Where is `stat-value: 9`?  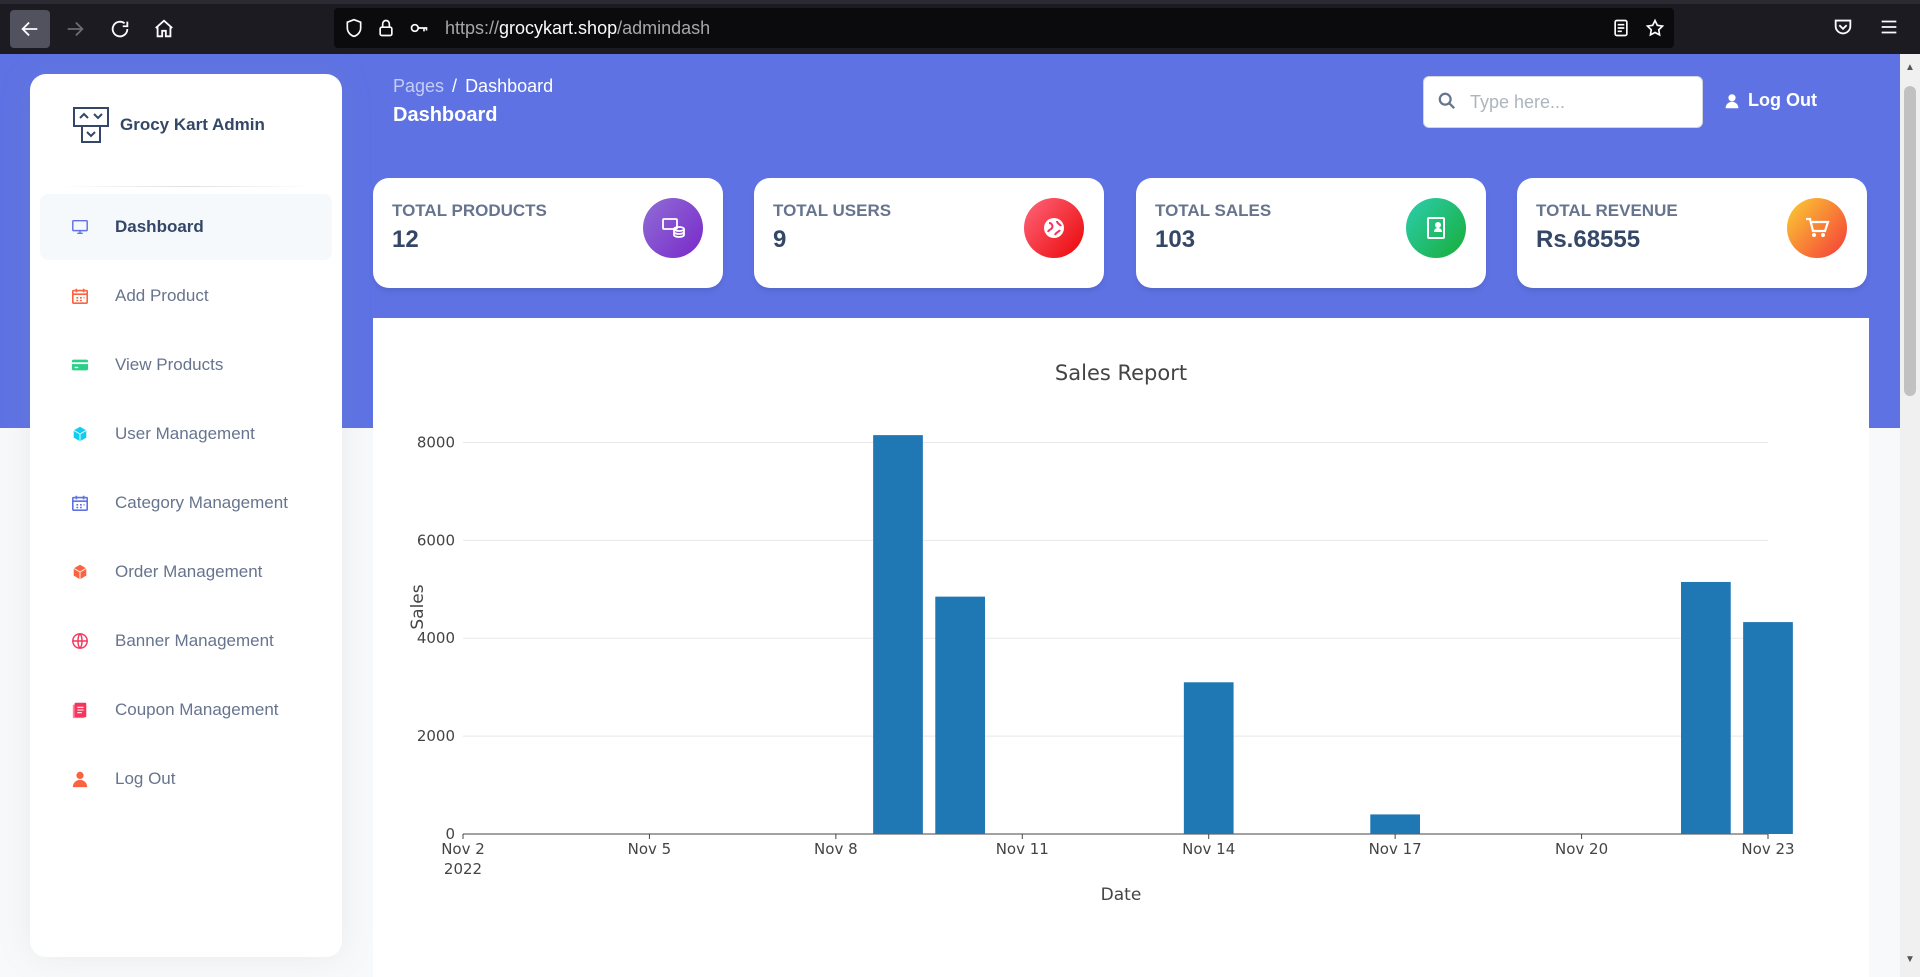
stat-value: 9 is located at coordinates (780, 239).